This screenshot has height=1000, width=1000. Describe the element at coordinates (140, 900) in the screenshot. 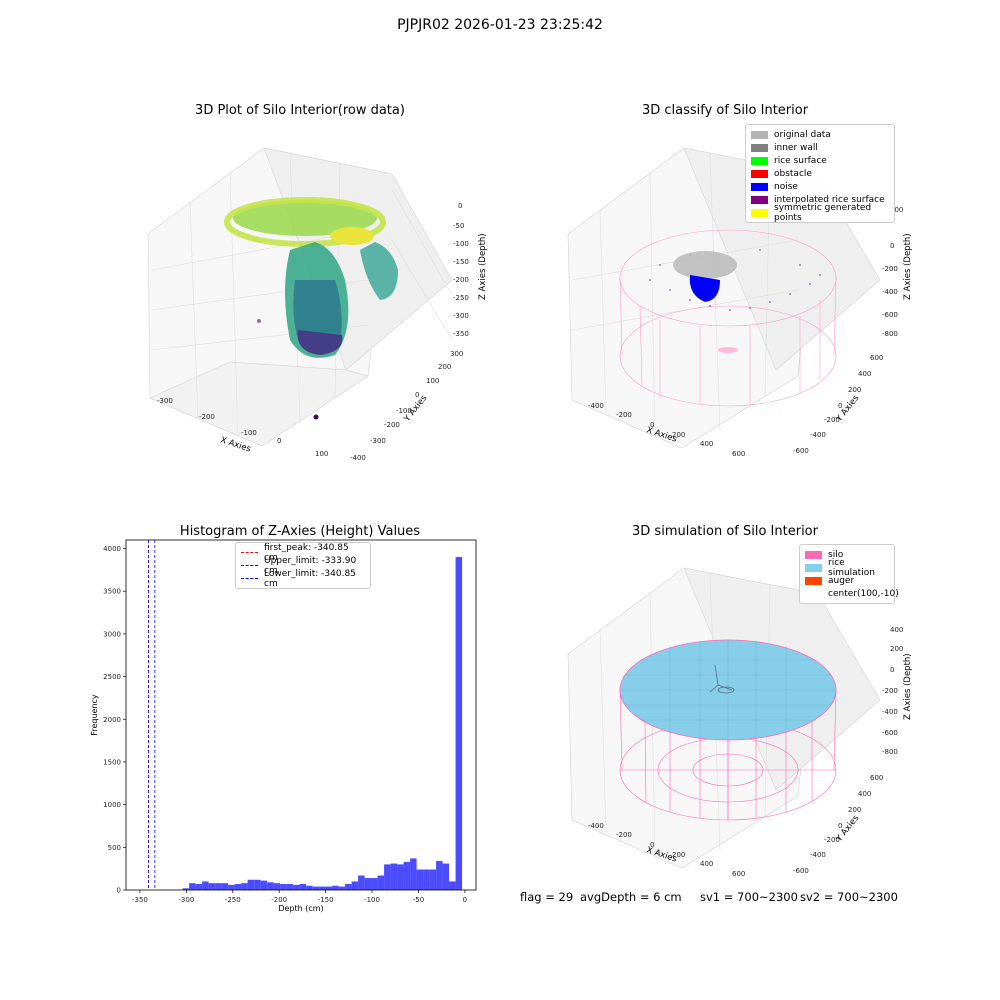

I see `histogram-xtick-label: -350` at that location.